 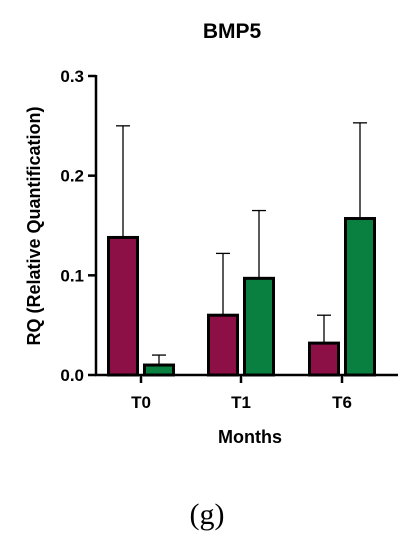 What do you see at coordinates (342, 402) in the screenshot?
I see `x-tick-label: T6` at bounding box center [342, 402].